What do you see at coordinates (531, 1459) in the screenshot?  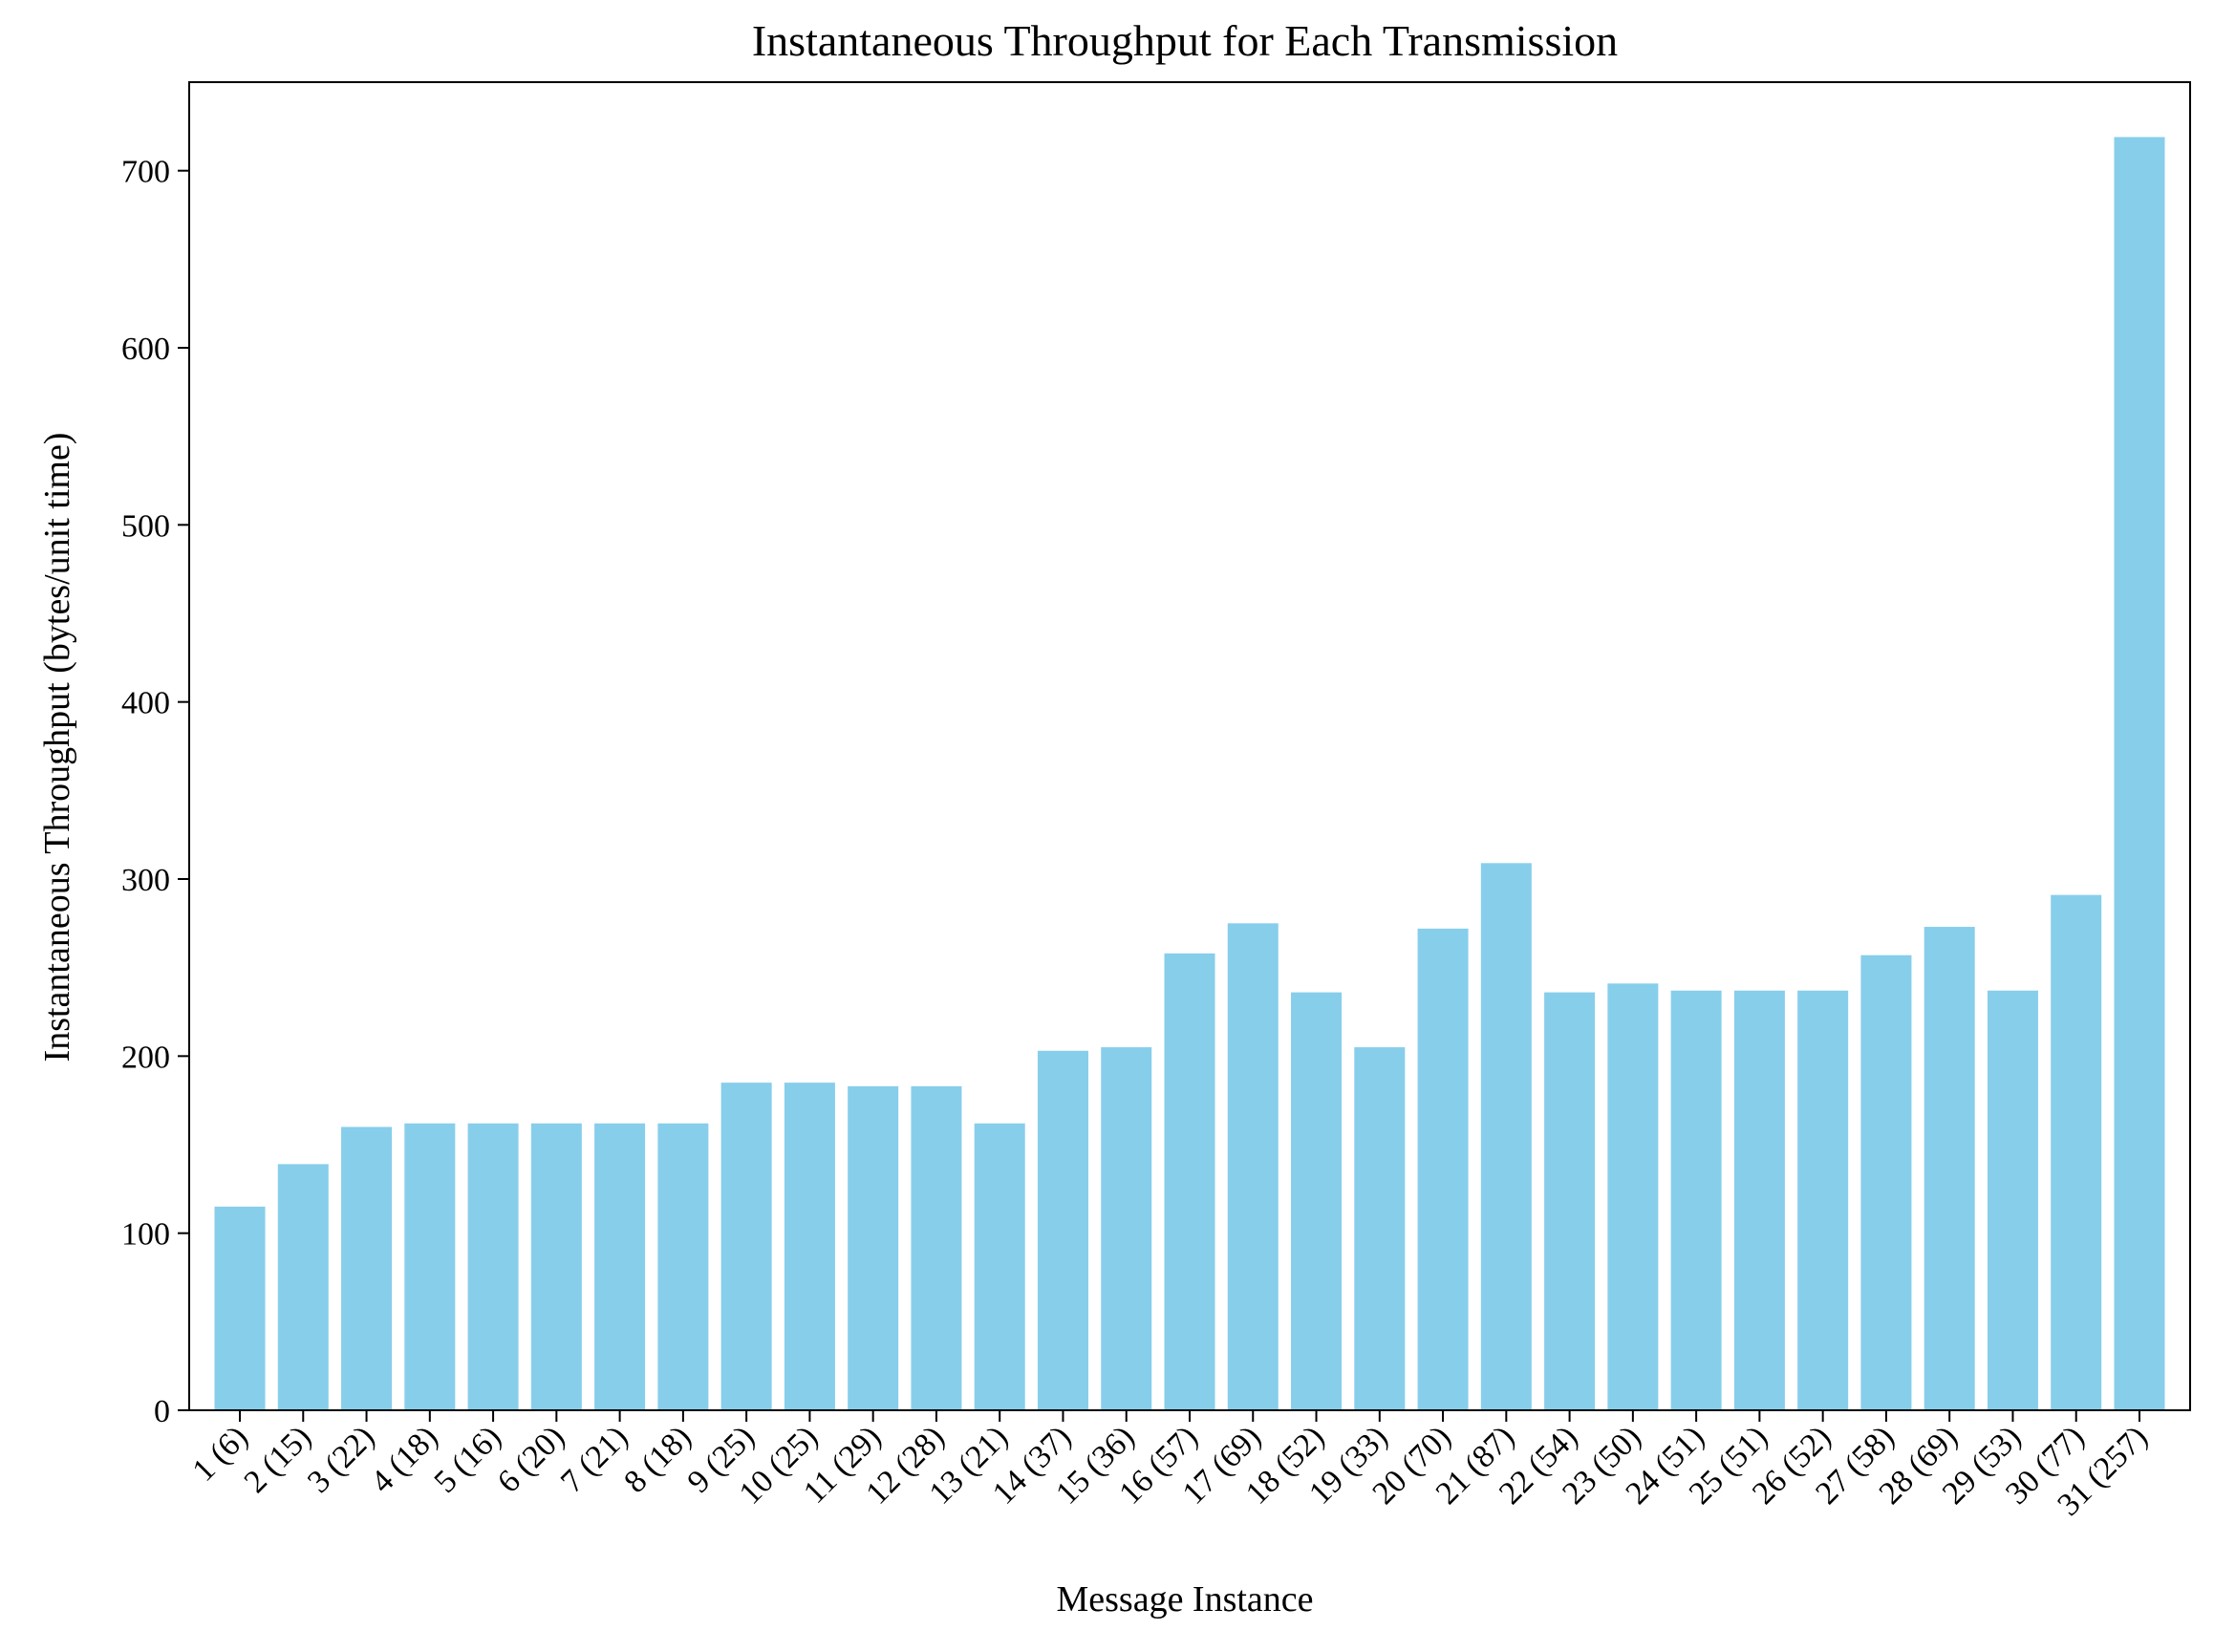 I see `x-tick-label: 6 (20)` at bounding box center [531, 1459].